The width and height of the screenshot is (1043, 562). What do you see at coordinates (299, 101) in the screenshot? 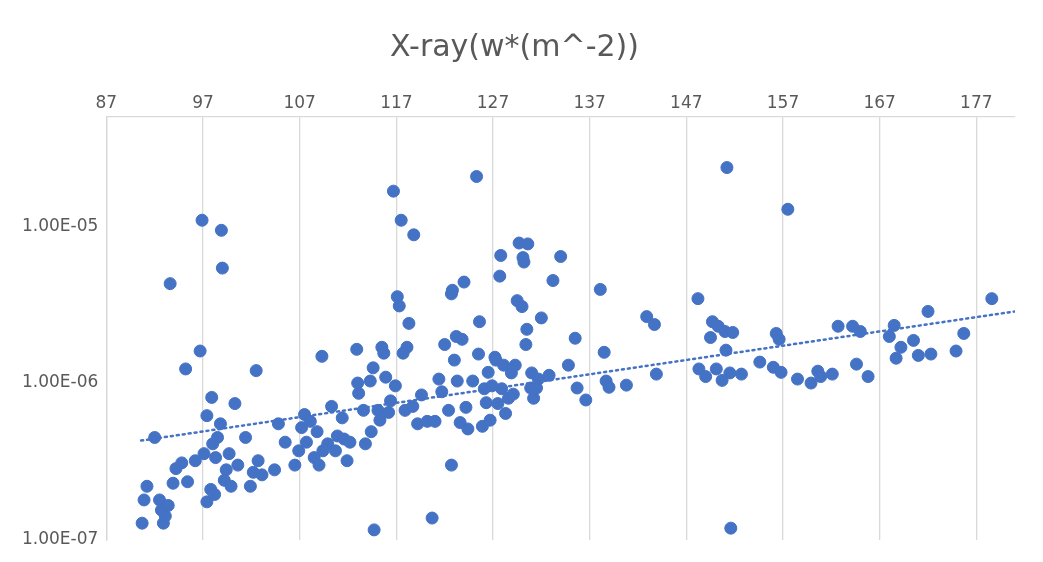
I see `x-tick-label: 107` at bounding box center [299, 101].